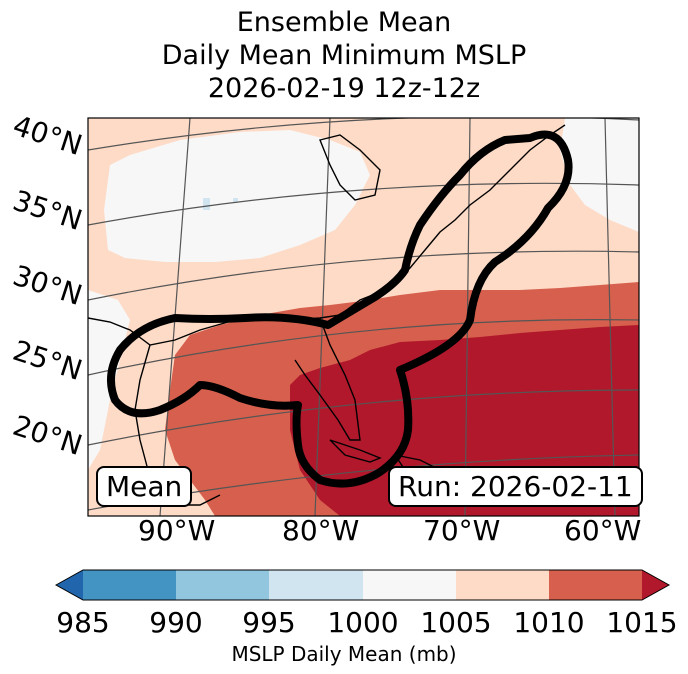 This screenshot has width=688, height=674. What do you see at coordinates (344, 55) in the screenshot?
I see `title-line-2: Daily Mean Minimum MSLP` at bounding box center [344, 55].